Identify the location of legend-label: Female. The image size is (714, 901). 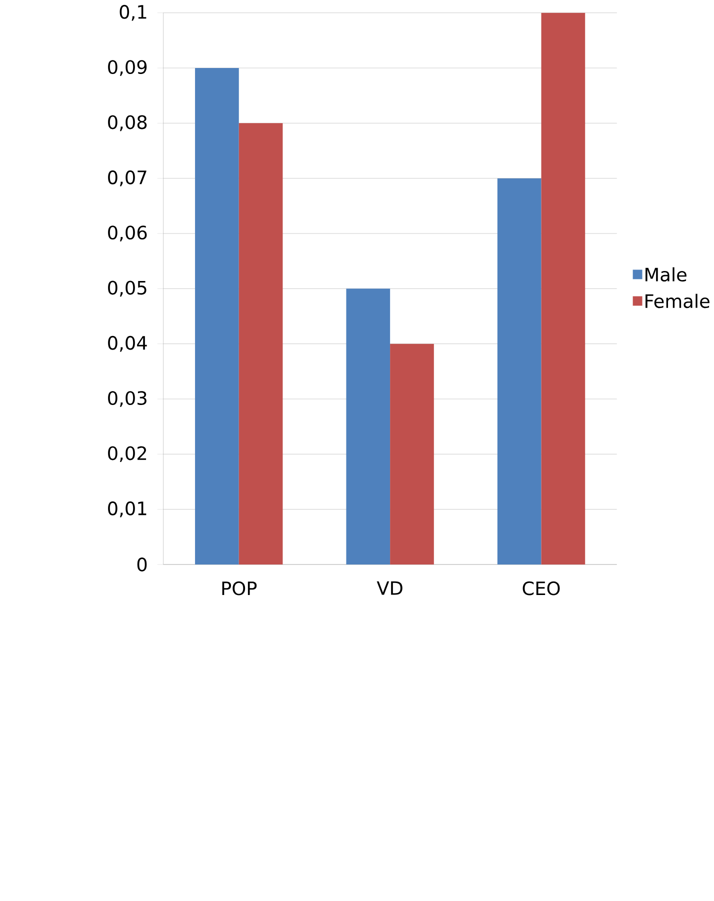
(678, 301).